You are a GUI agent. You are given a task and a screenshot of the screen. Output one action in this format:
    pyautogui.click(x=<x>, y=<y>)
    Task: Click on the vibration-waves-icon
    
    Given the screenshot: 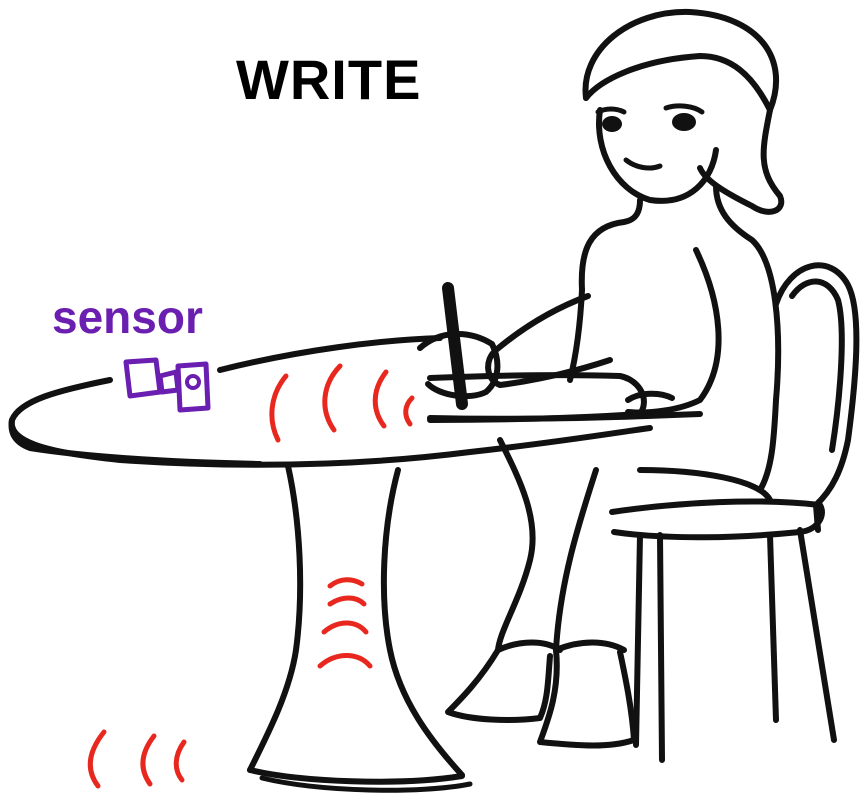 What is the action you would take?
    pyautogui.click(x=342, y=403)
    